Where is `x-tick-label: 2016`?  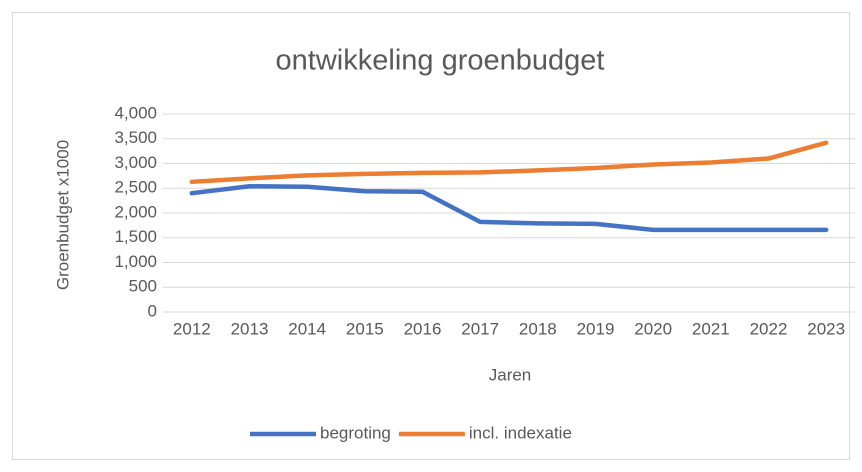 x-tick-label: 2016 is located at coordinates (423, 328).